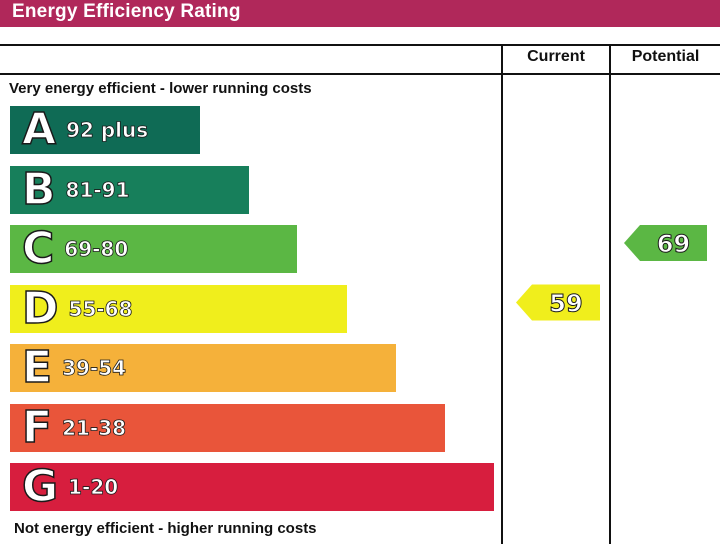 This screenshot has height=544, width=720. I want to click on column-potential-heading: Potential, so click(665, 56).